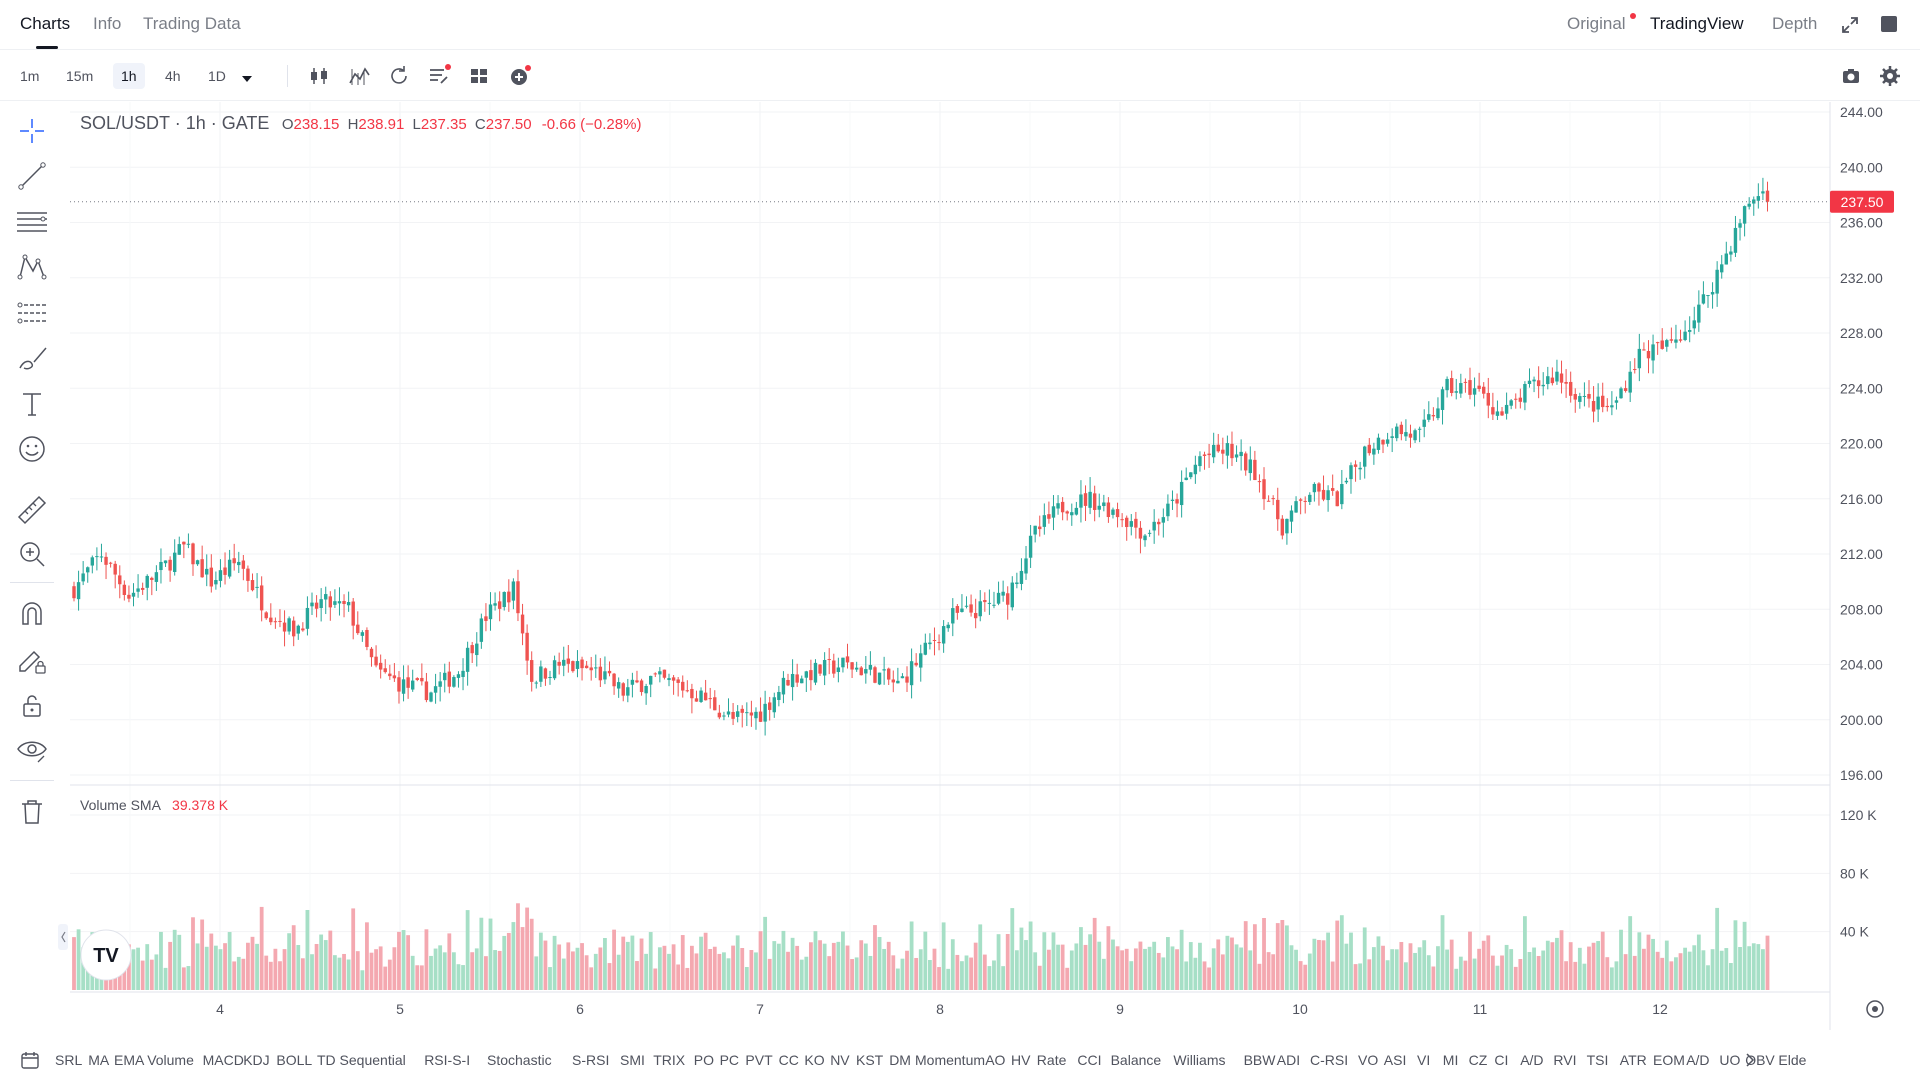  I want to click on eye-icon, so click(32, 750).